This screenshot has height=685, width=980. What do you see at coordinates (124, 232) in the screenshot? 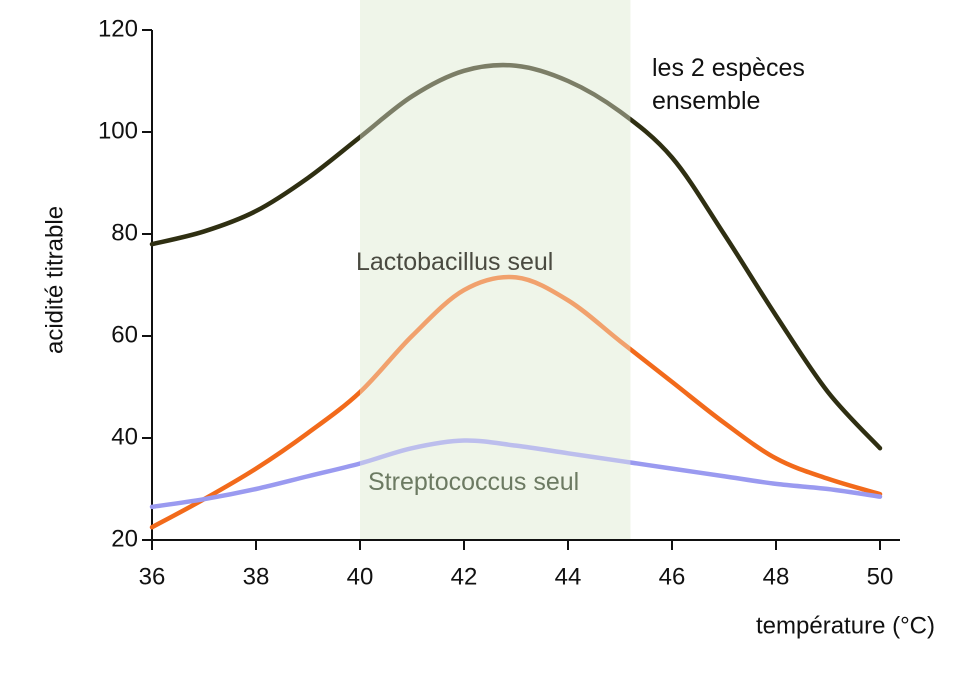
I see `y-tick-label: 80` at bounding box center [124, 232].